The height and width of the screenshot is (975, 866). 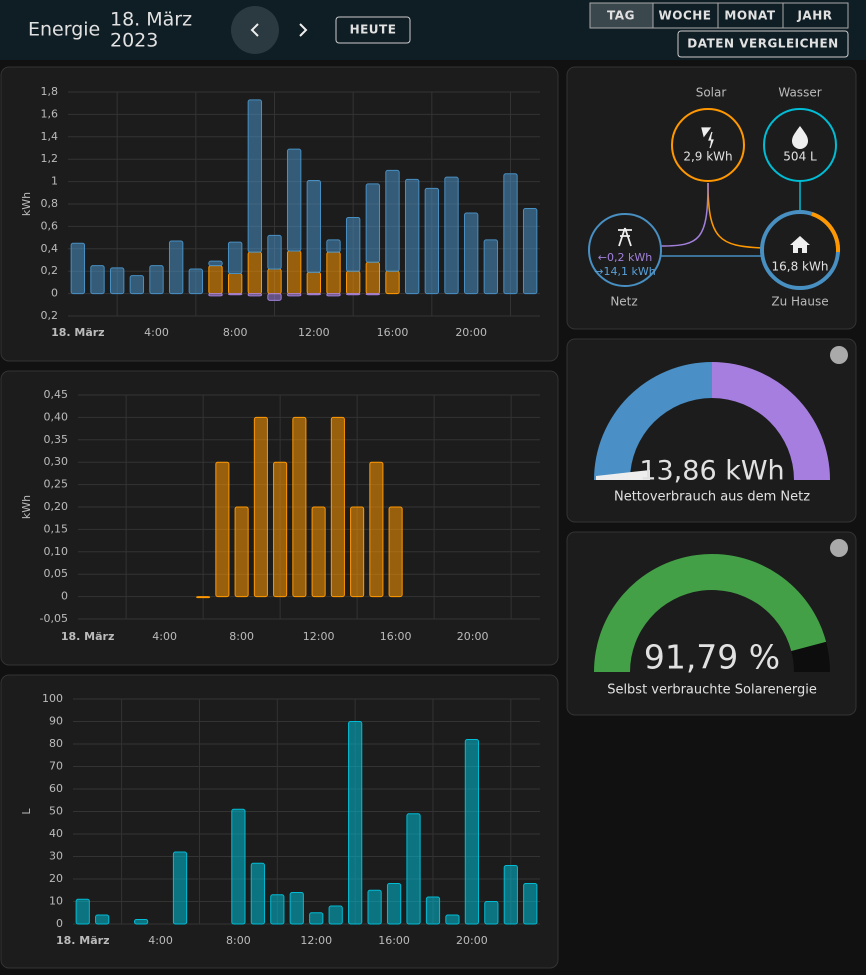 What do you see at coordinates (707, 138) in the screenshot?
I see `solar-icon` at bounding box center [707, 138].